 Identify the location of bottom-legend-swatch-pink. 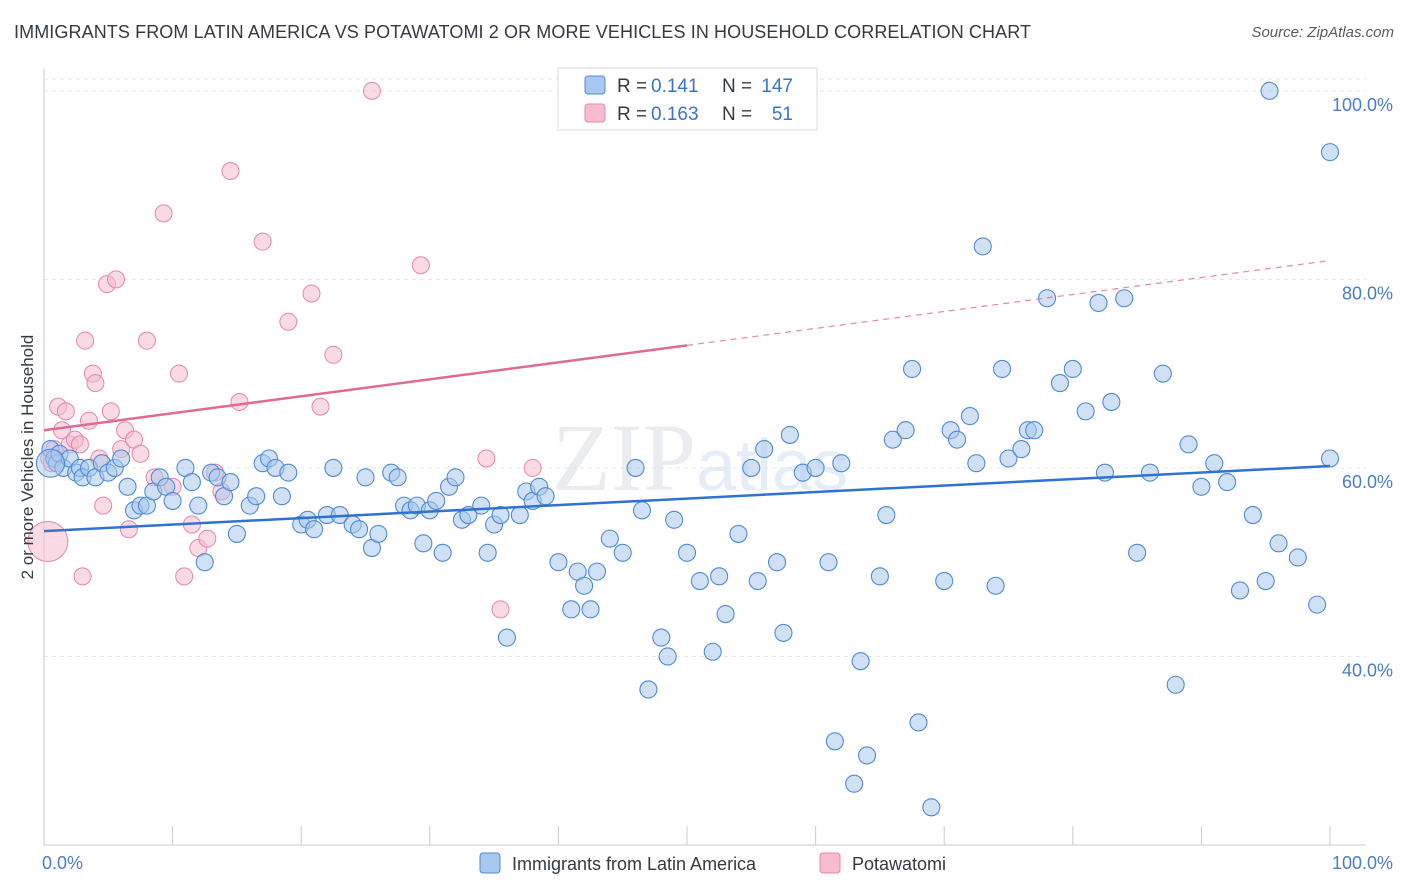
(830, 863).